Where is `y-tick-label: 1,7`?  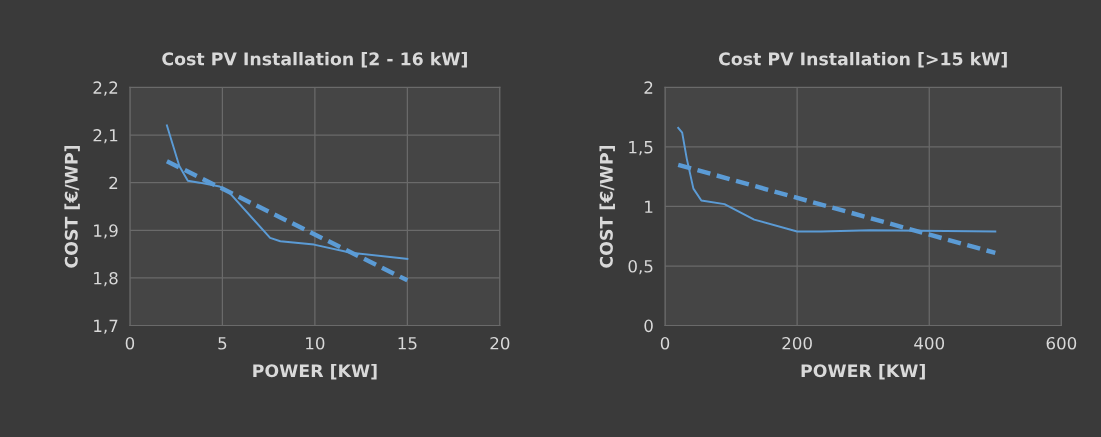 y-tick-label: 1,7 is located at coordinates (106, 326).